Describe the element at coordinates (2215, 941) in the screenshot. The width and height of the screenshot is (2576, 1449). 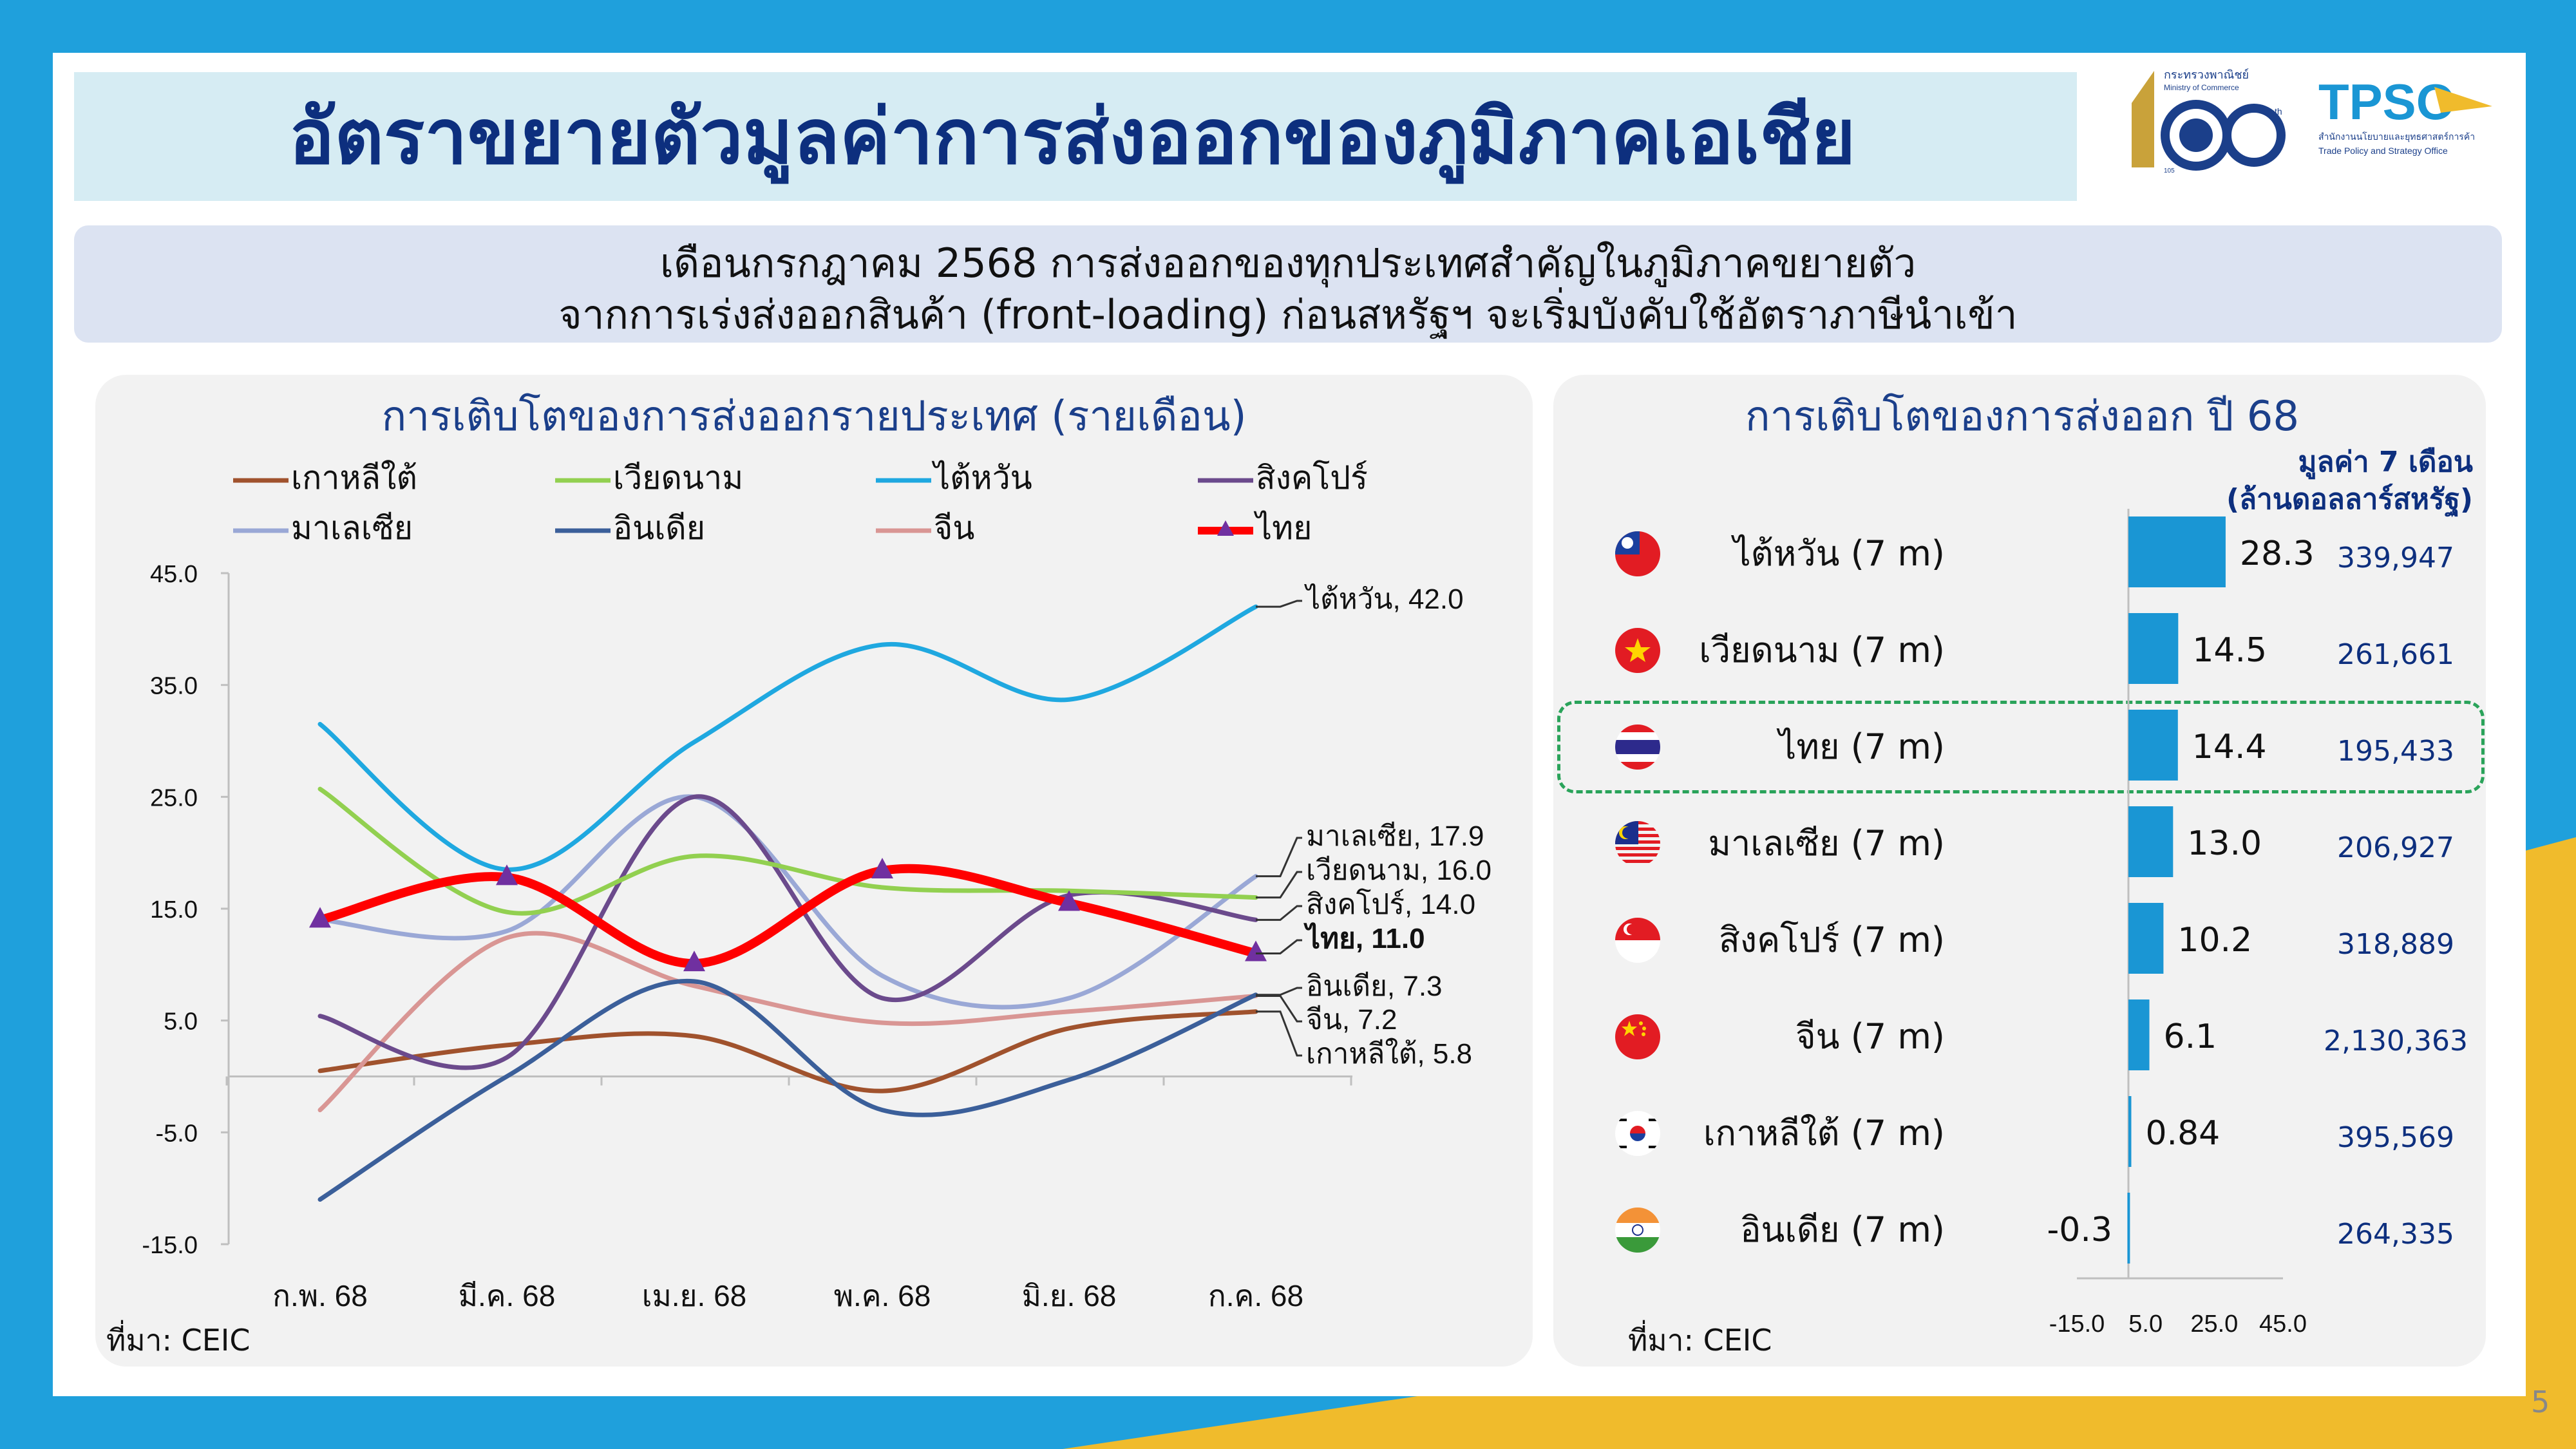
I see `bar-value-label: 10.2` at that location.